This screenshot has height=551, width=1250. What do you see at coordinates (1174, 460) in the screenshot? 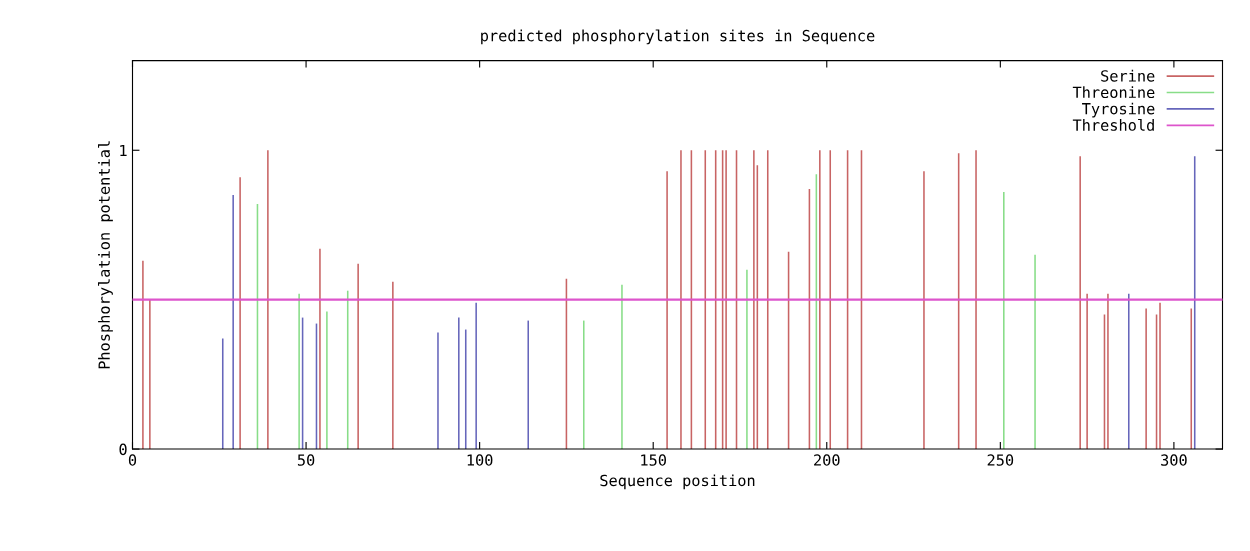
I see `x-tick-label: 300` at bounding box center [1174, 460].